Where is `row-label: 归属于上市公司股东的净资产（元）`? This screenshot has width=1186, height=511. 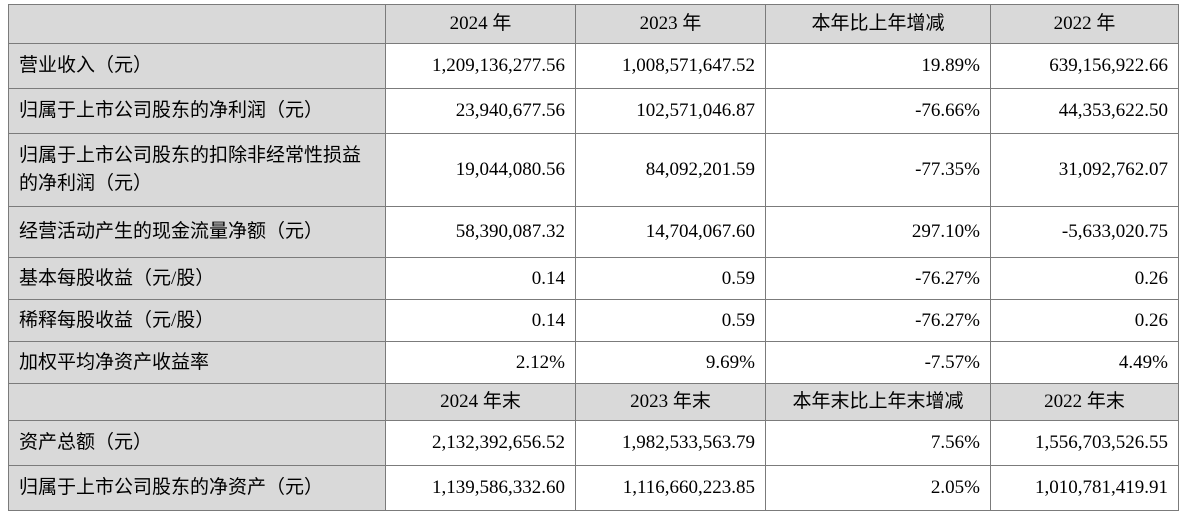
row-label: 归属于上市公司股东的净资产（元） is located at coordinates (197, 488).